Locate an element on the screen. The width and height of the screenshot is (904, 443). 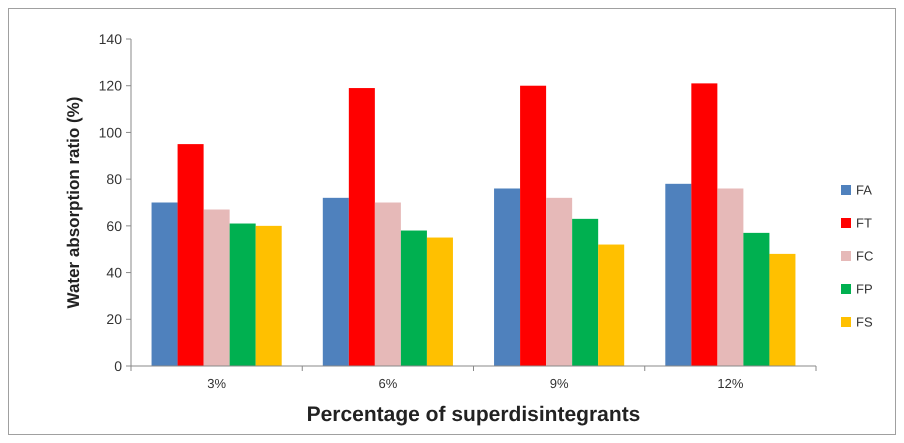
y-tick-label: 0 is located at coordinates (118, 366).